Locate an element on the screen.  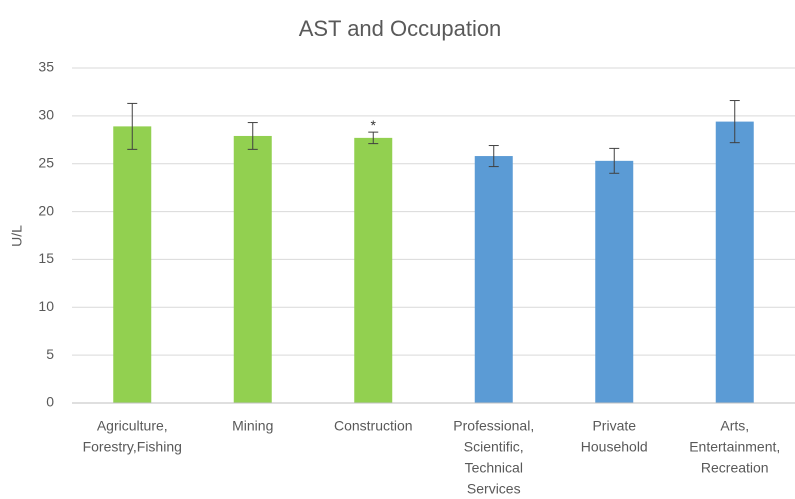
y-tick-label: 20 is located at coordinates (46, 210).